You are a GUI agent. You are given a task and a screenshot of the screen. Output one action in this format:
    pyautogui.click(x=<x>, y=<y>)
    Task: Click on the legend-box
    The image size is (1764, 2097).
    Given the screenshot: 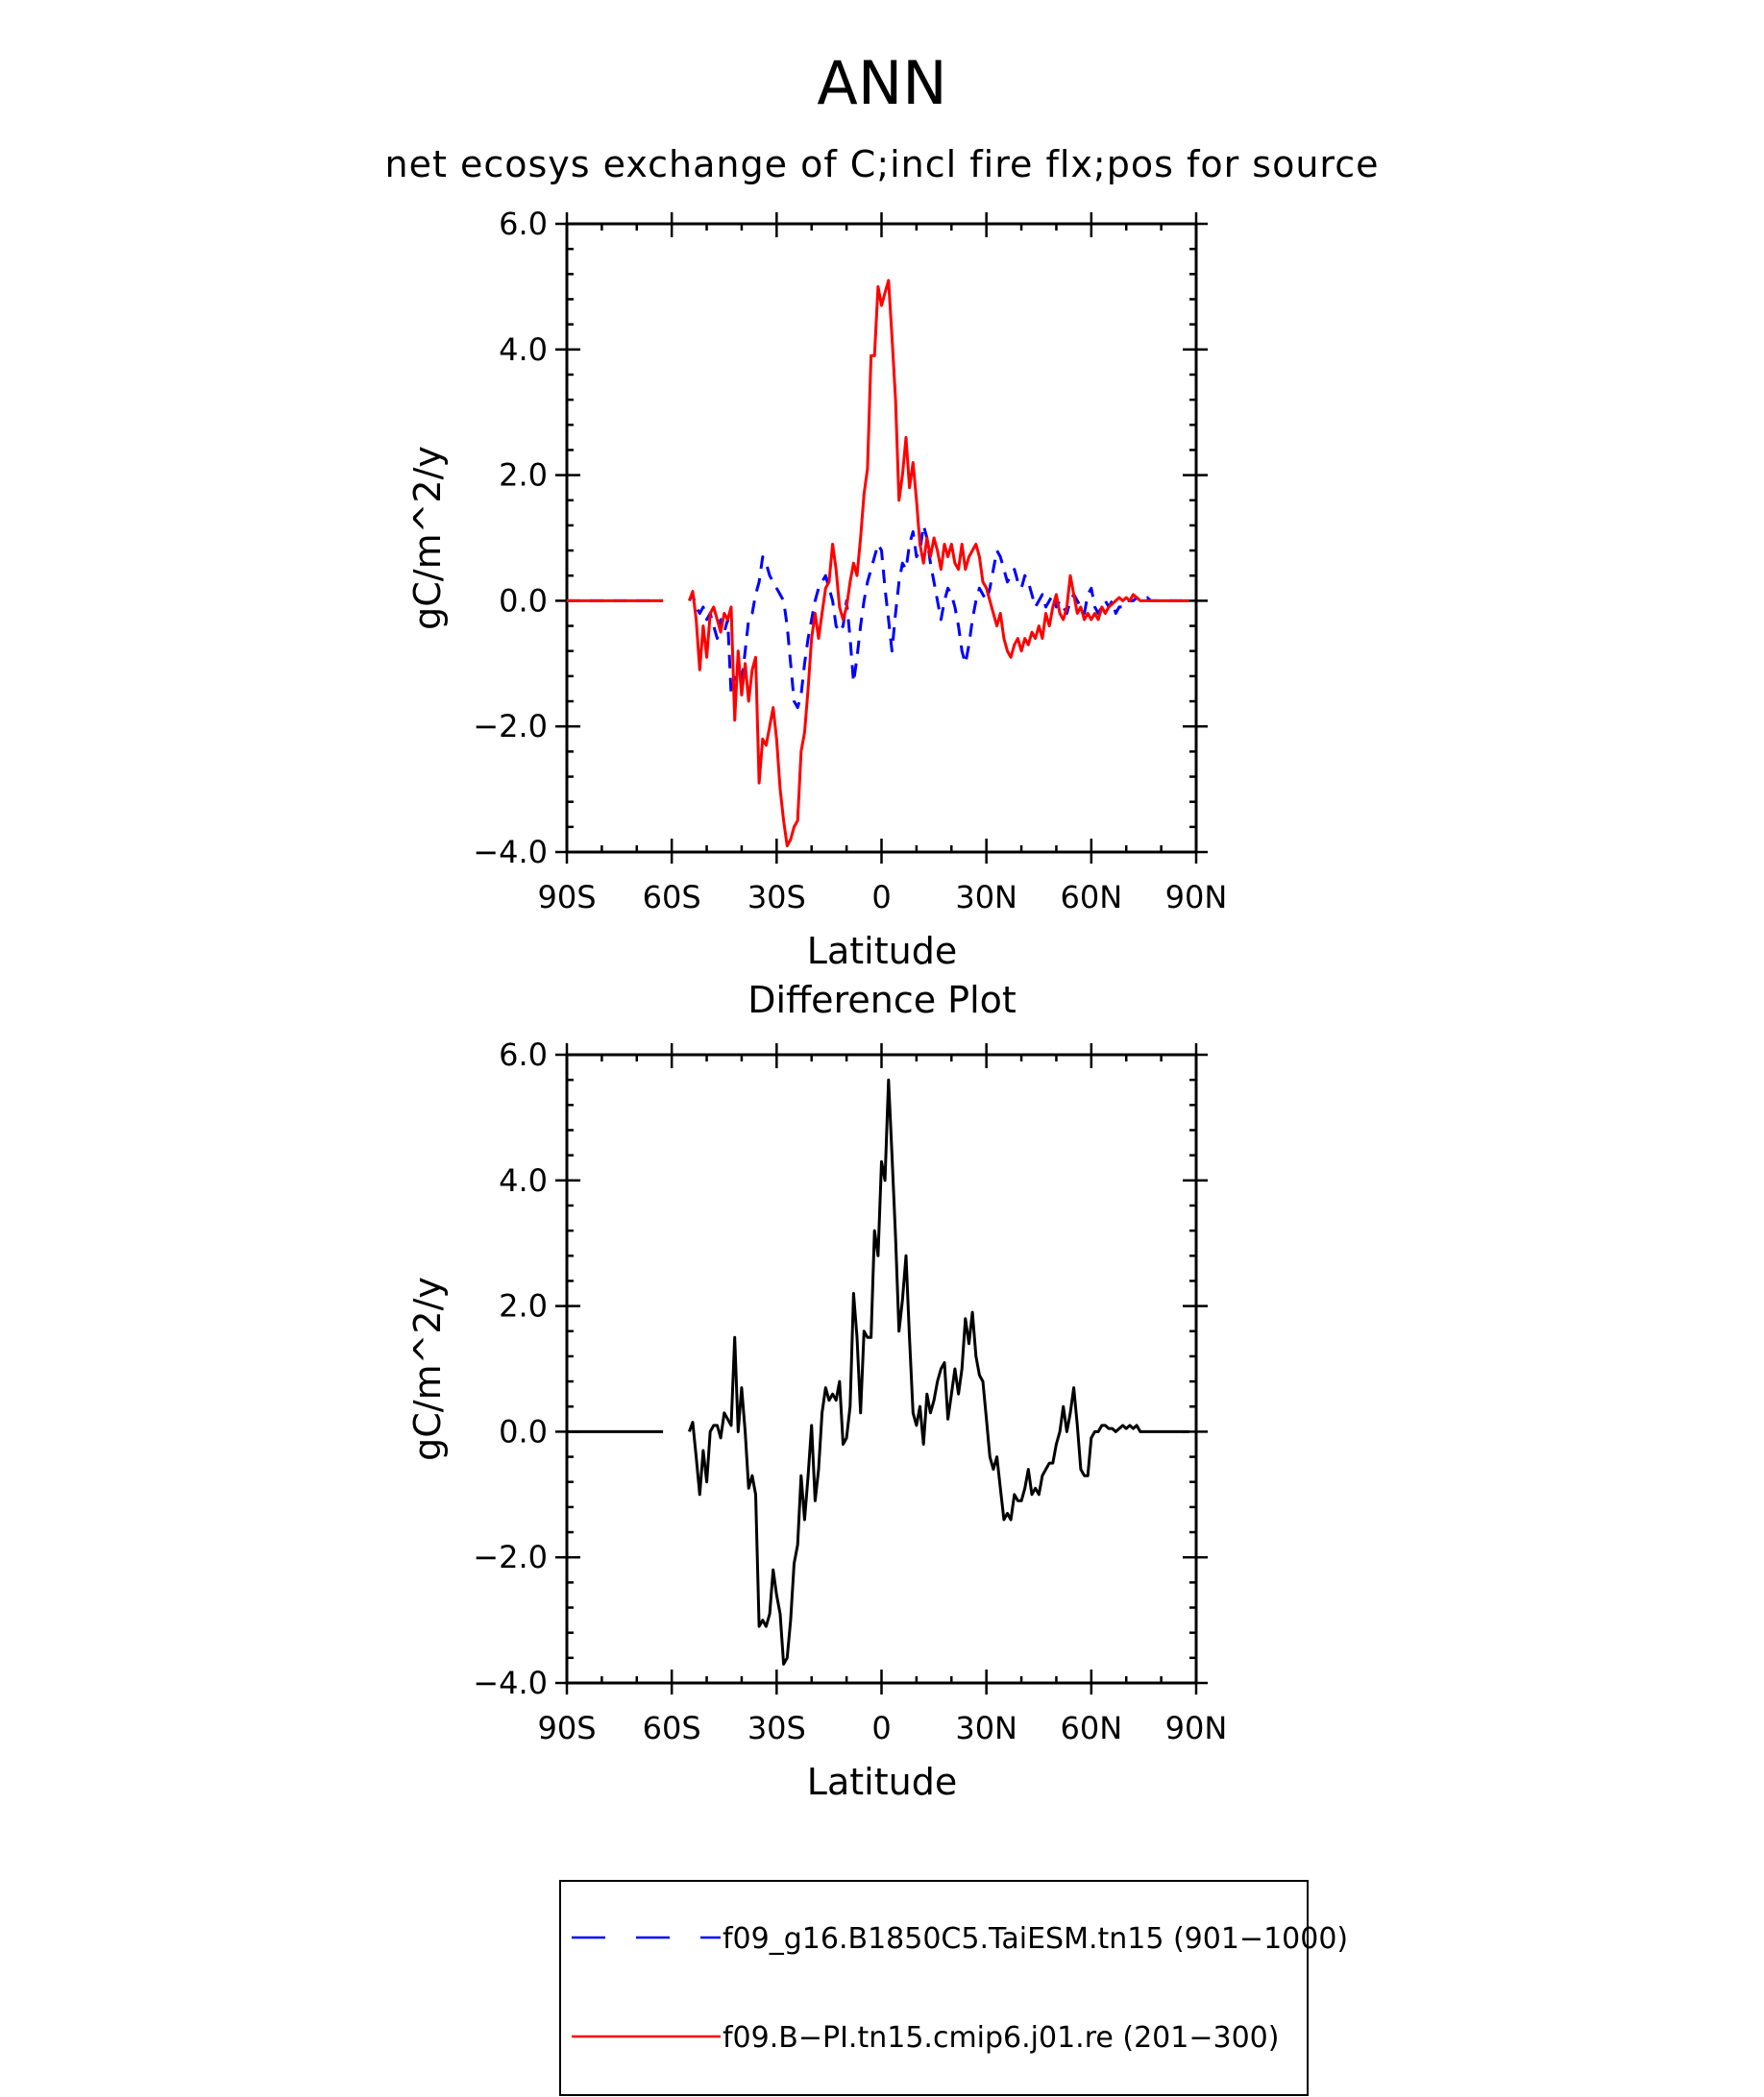 What is the action you would take?
    pyautogui.click(x=934, y=1988)
    